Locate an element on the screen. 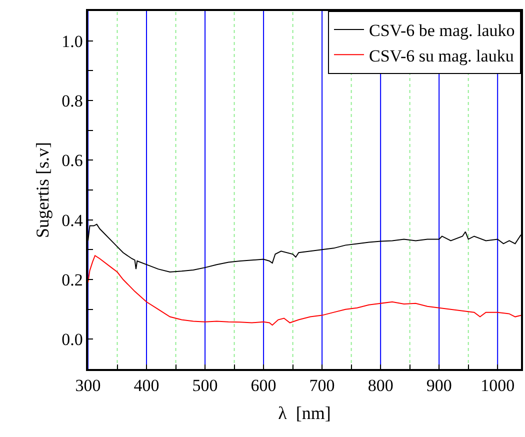 The height and width of the screenshot is (437, 525). legend-label: CSV-6 su mag. lauku is located at coordinates (441, 56).